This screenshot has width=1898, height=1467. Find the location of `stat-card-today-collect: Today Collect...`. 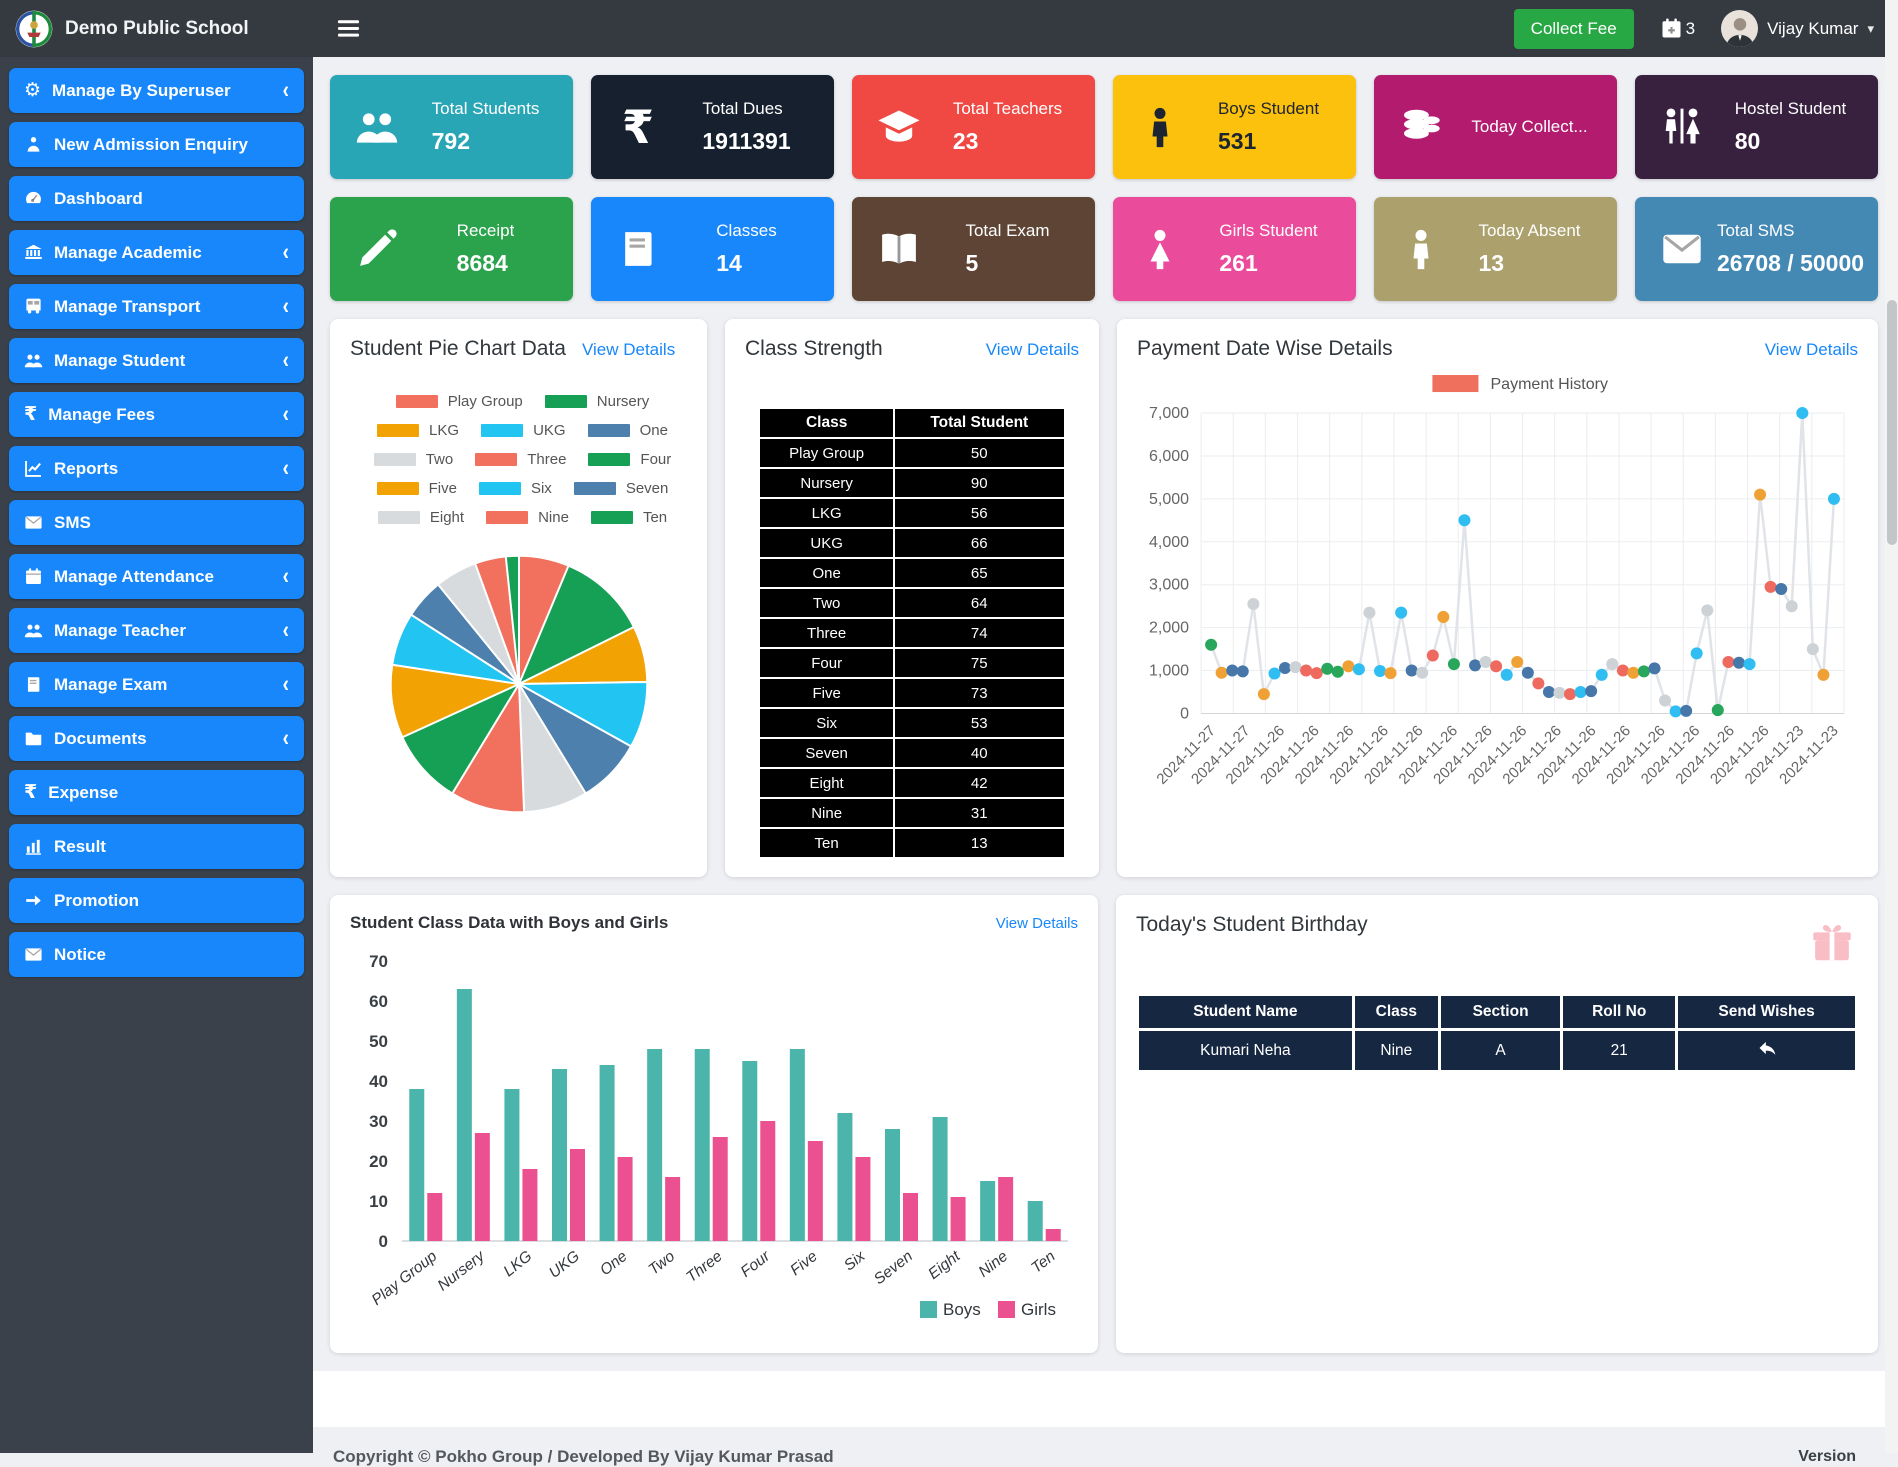

stat-card-today-collect: Today Collect... is located at coordinates (1495, 127).